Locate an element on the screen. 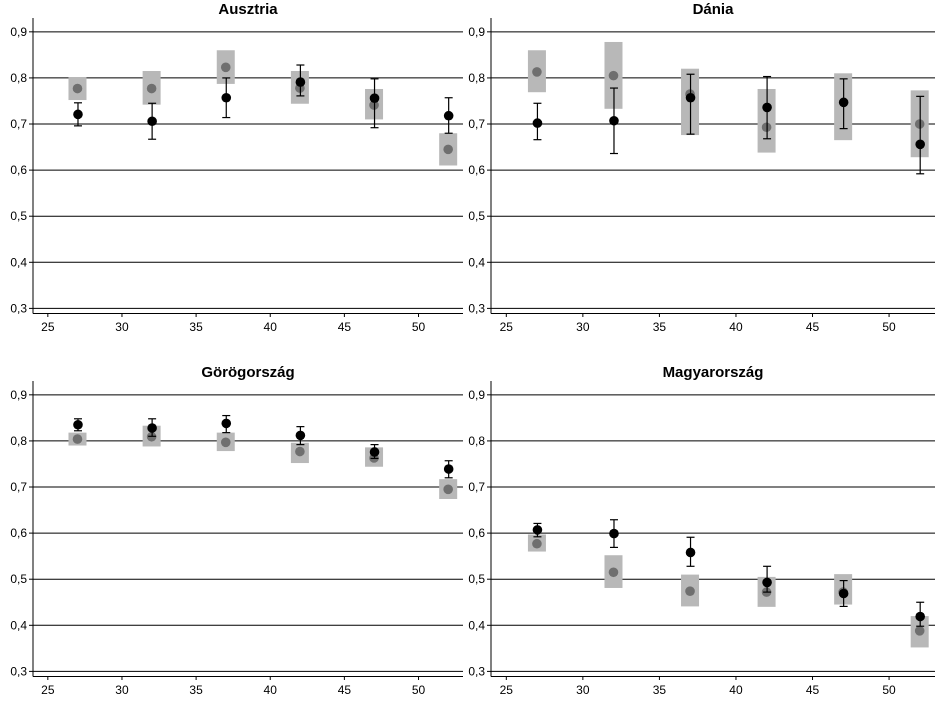  chart-title: Magyarország is located at coordinates (713, 372).